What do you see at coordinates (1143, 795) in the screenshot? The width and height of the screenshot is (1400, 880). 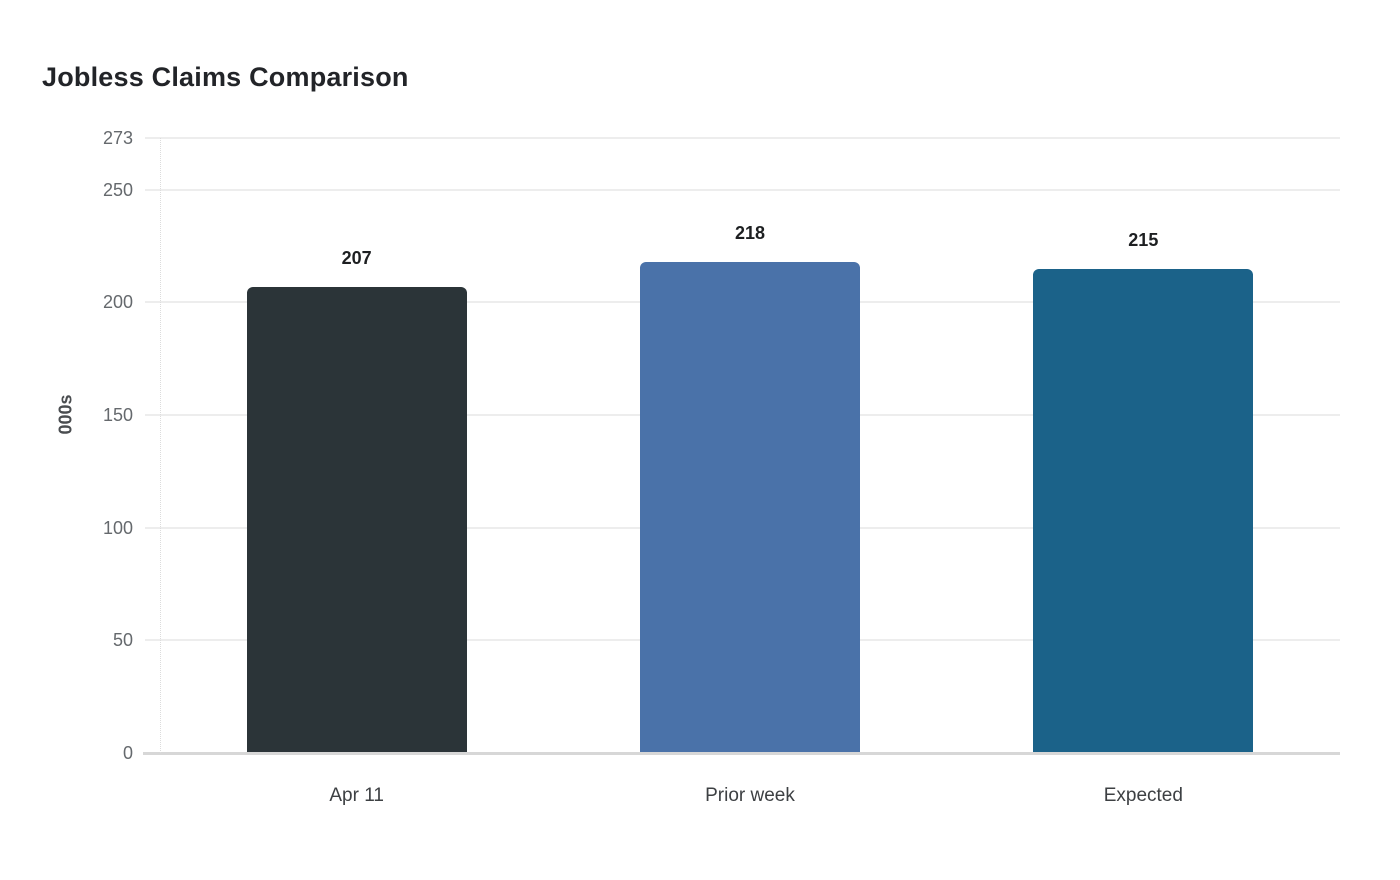 I see `x-tick-label-2: Expected` at bounding box center [1143, 795].